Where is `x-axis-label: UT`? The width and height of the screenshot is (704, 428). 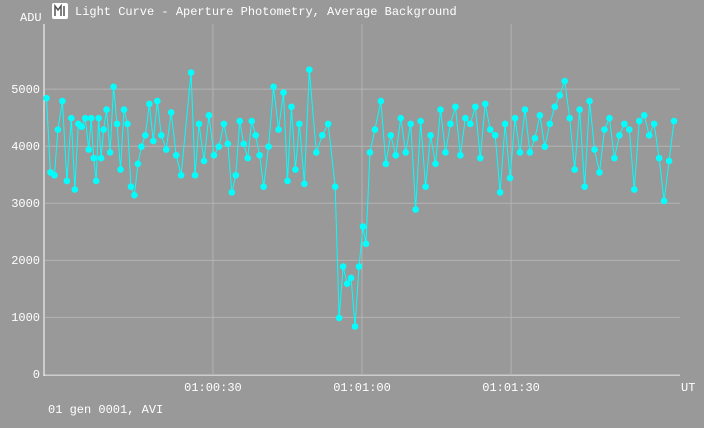 x-axis-label: UT is located at coordinates (688, 388).